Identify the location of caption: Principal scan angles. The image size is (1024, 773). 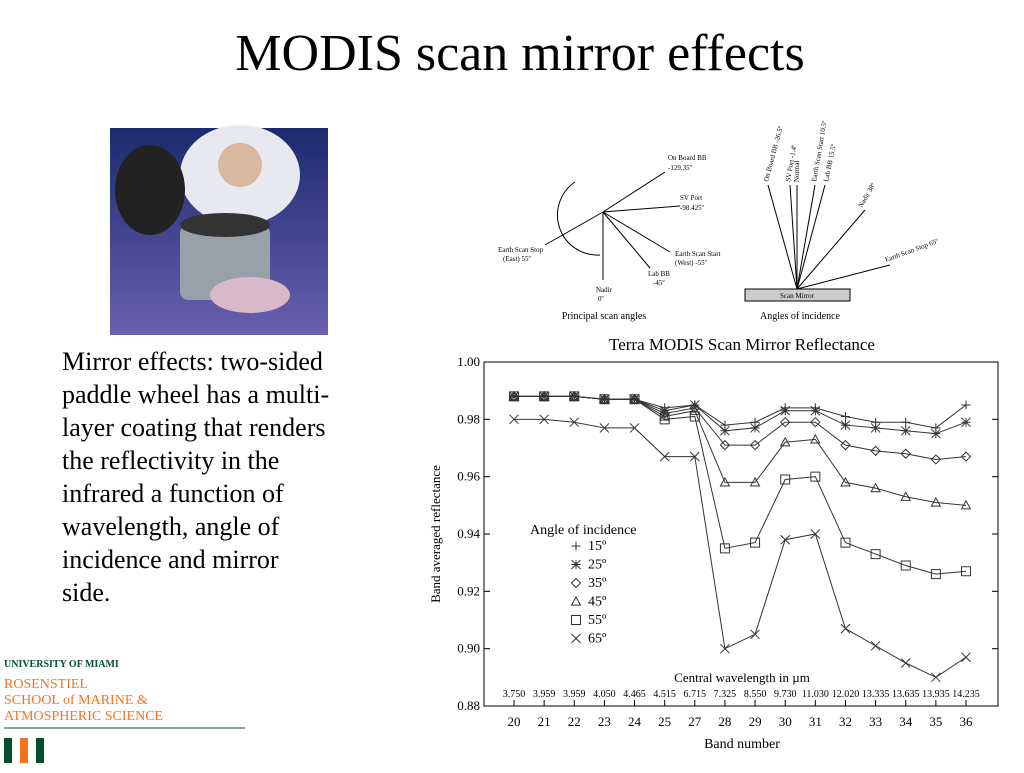
(604, 316).